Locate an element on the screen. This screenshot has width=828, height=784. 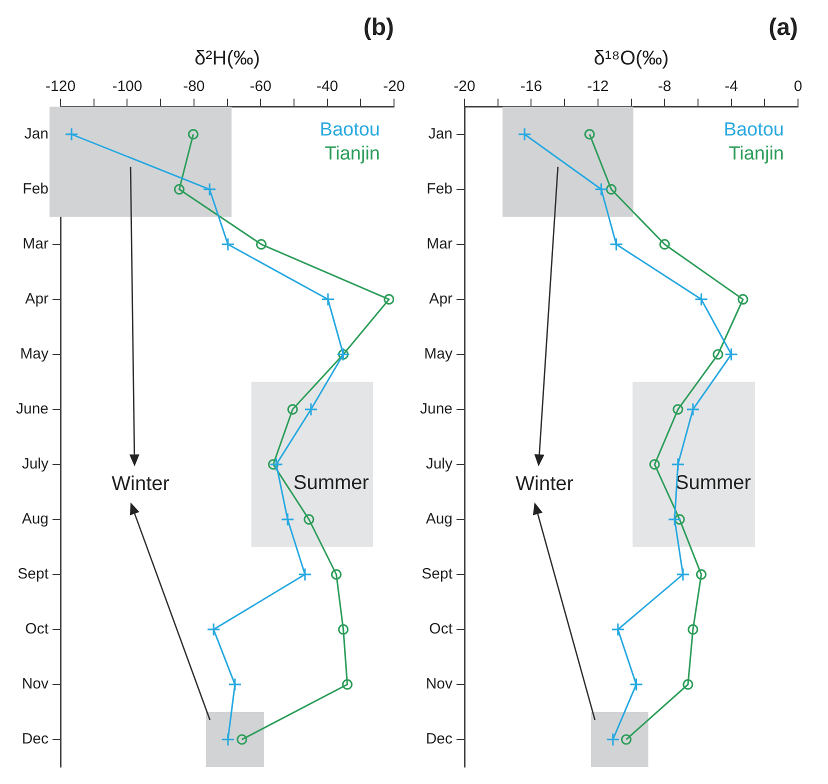
band-label: Summer is located at coordinates (331, 483).